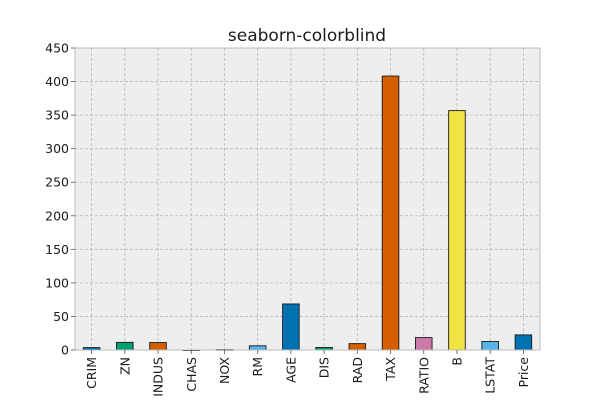 The height and width of the screenshot is (404, 600). I want to click on x-tick-label-crim: CRIM, so click(91, 373).